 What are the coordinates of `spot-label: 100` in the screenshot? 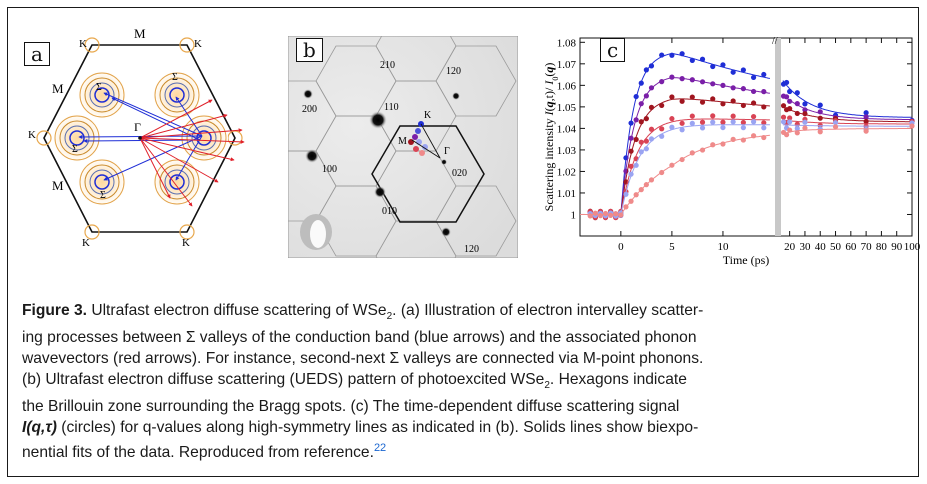 It's located at (329, 169).